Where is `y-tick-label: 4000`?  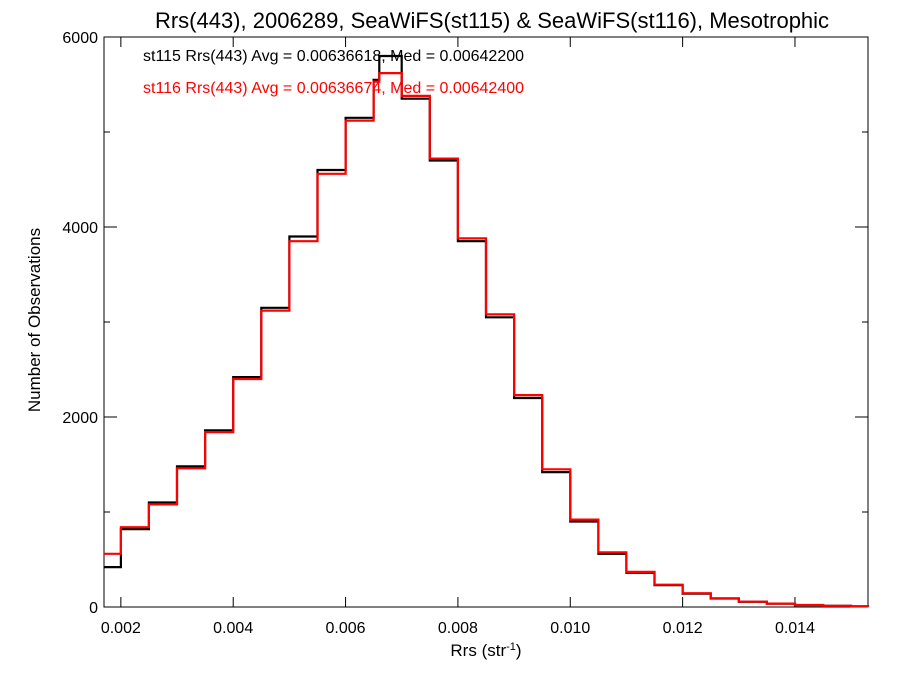 y-tick-label: 4000 is located at coordinates (80, 228).